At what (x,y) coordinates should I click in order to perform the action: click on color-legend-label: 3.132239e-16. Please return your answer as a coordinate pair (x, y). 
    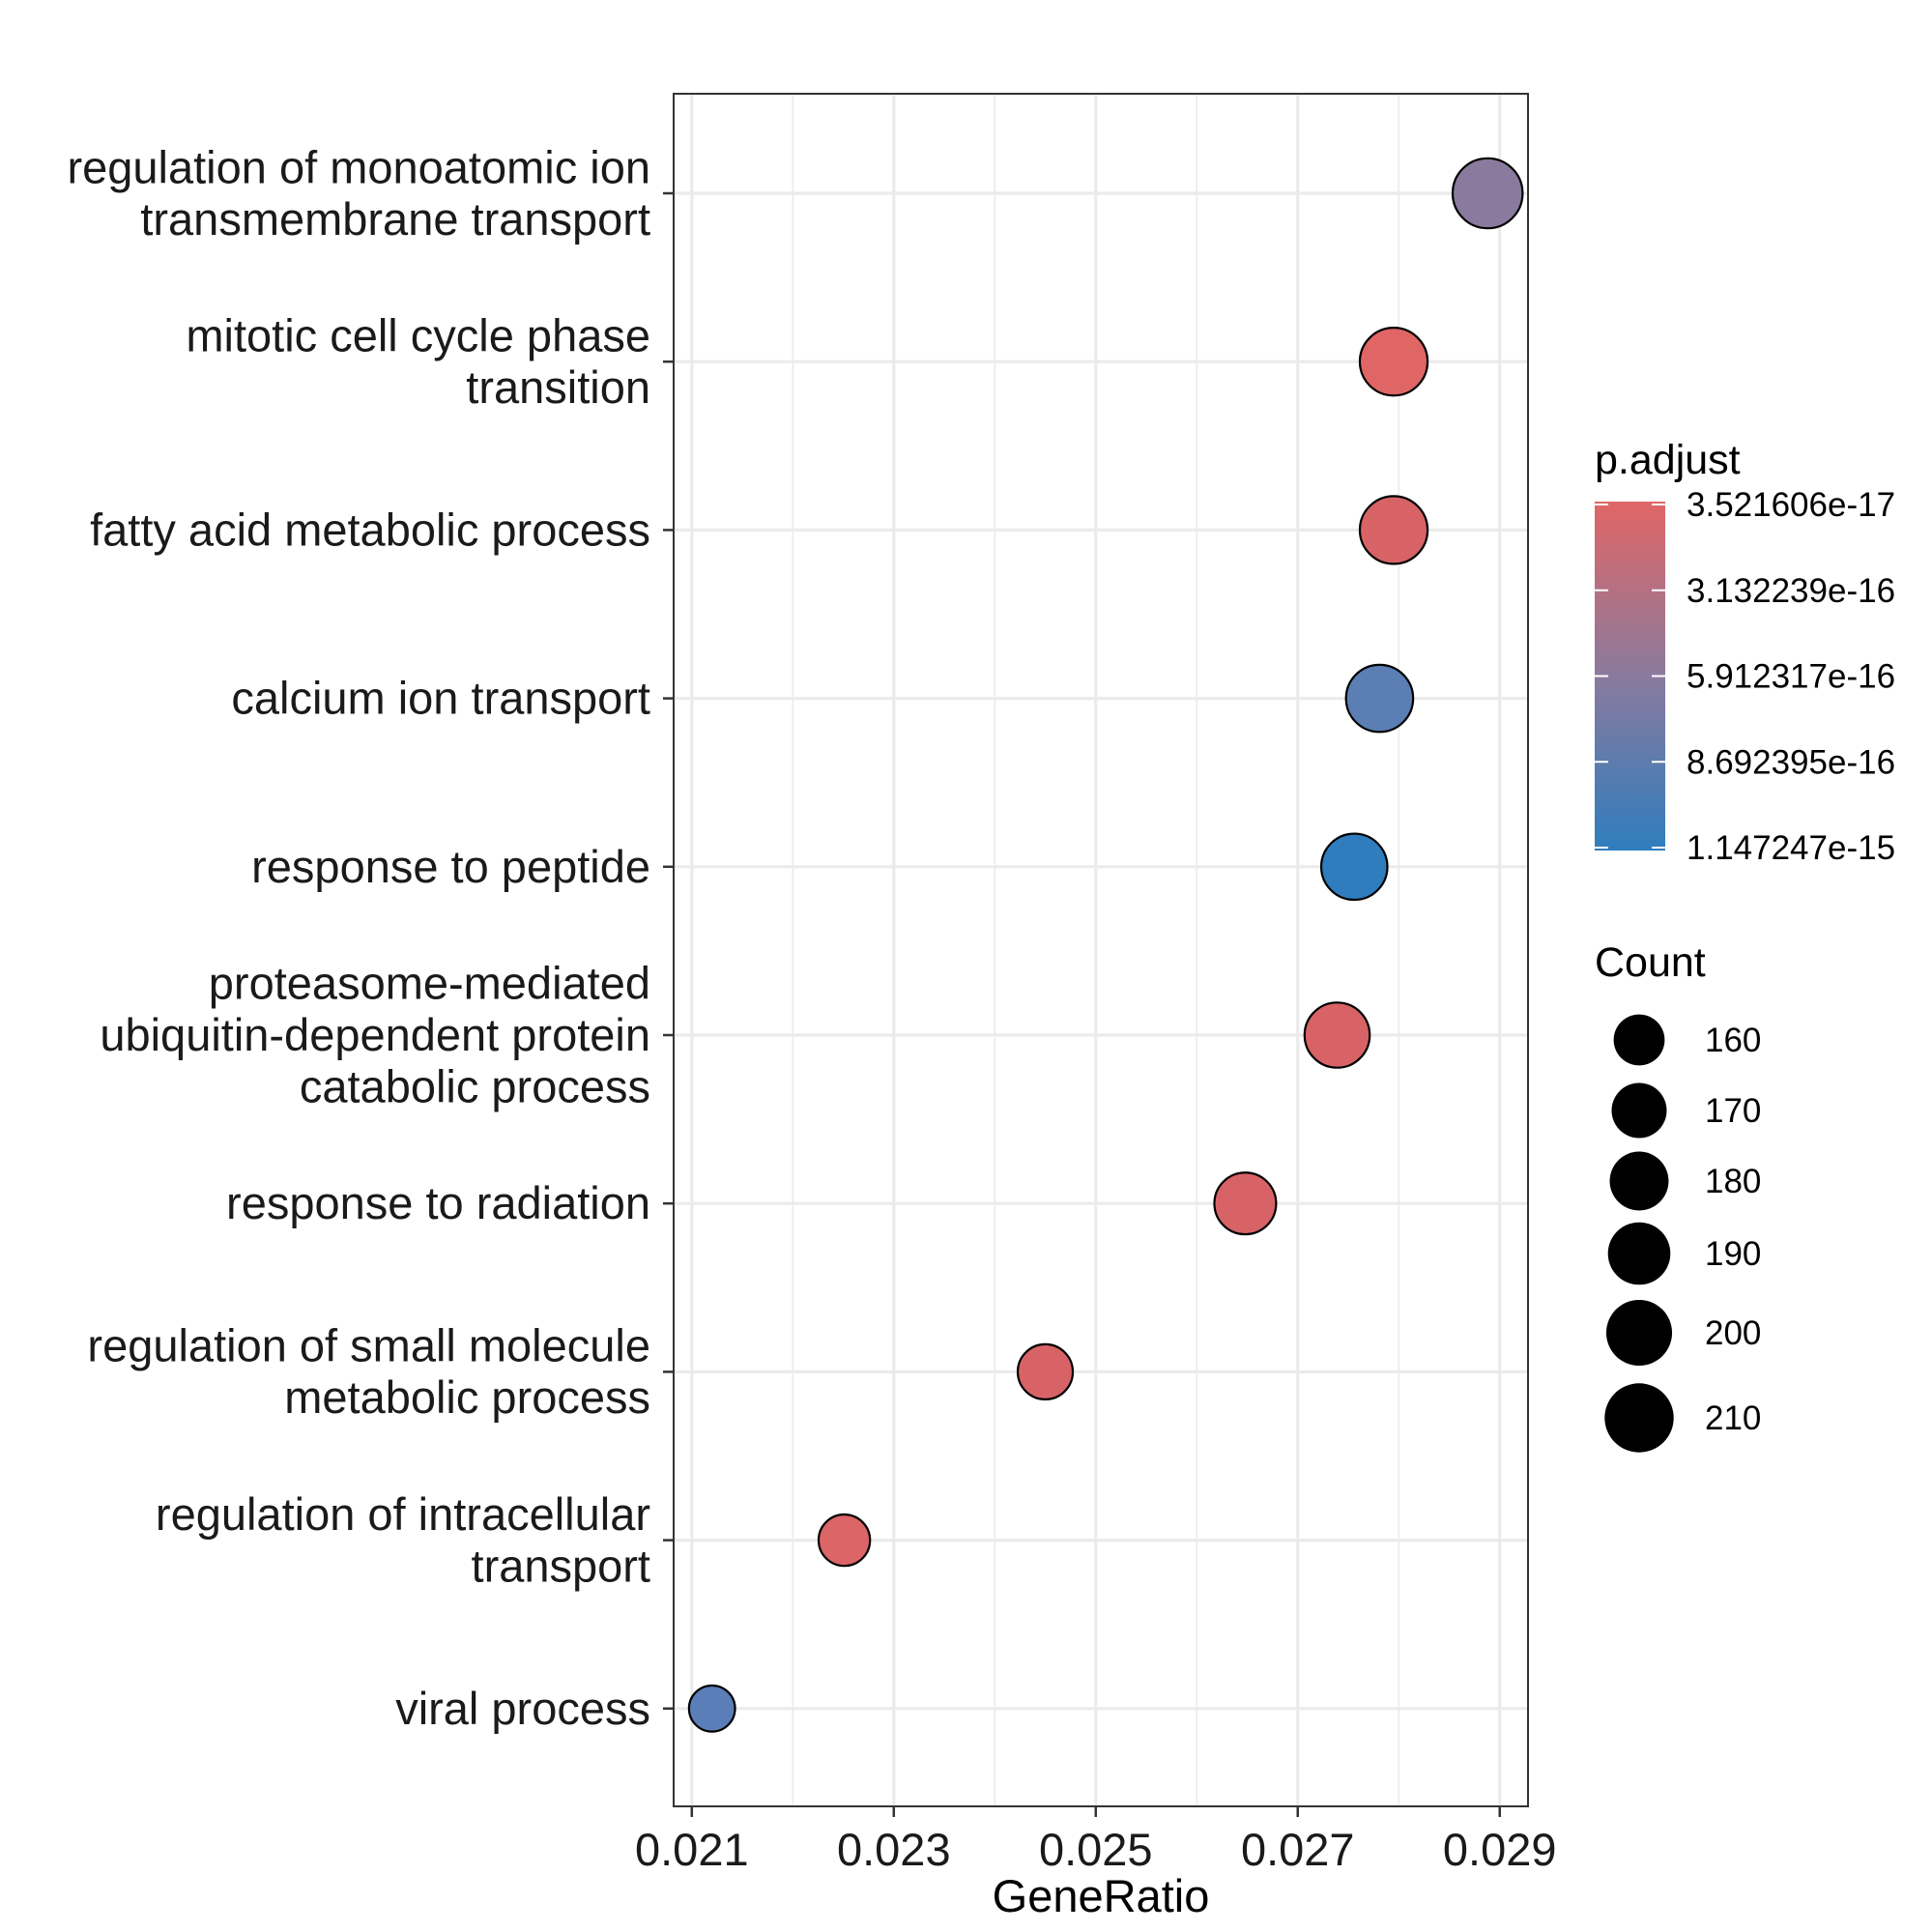
    Looking at the image, I should click on (1791, 591).